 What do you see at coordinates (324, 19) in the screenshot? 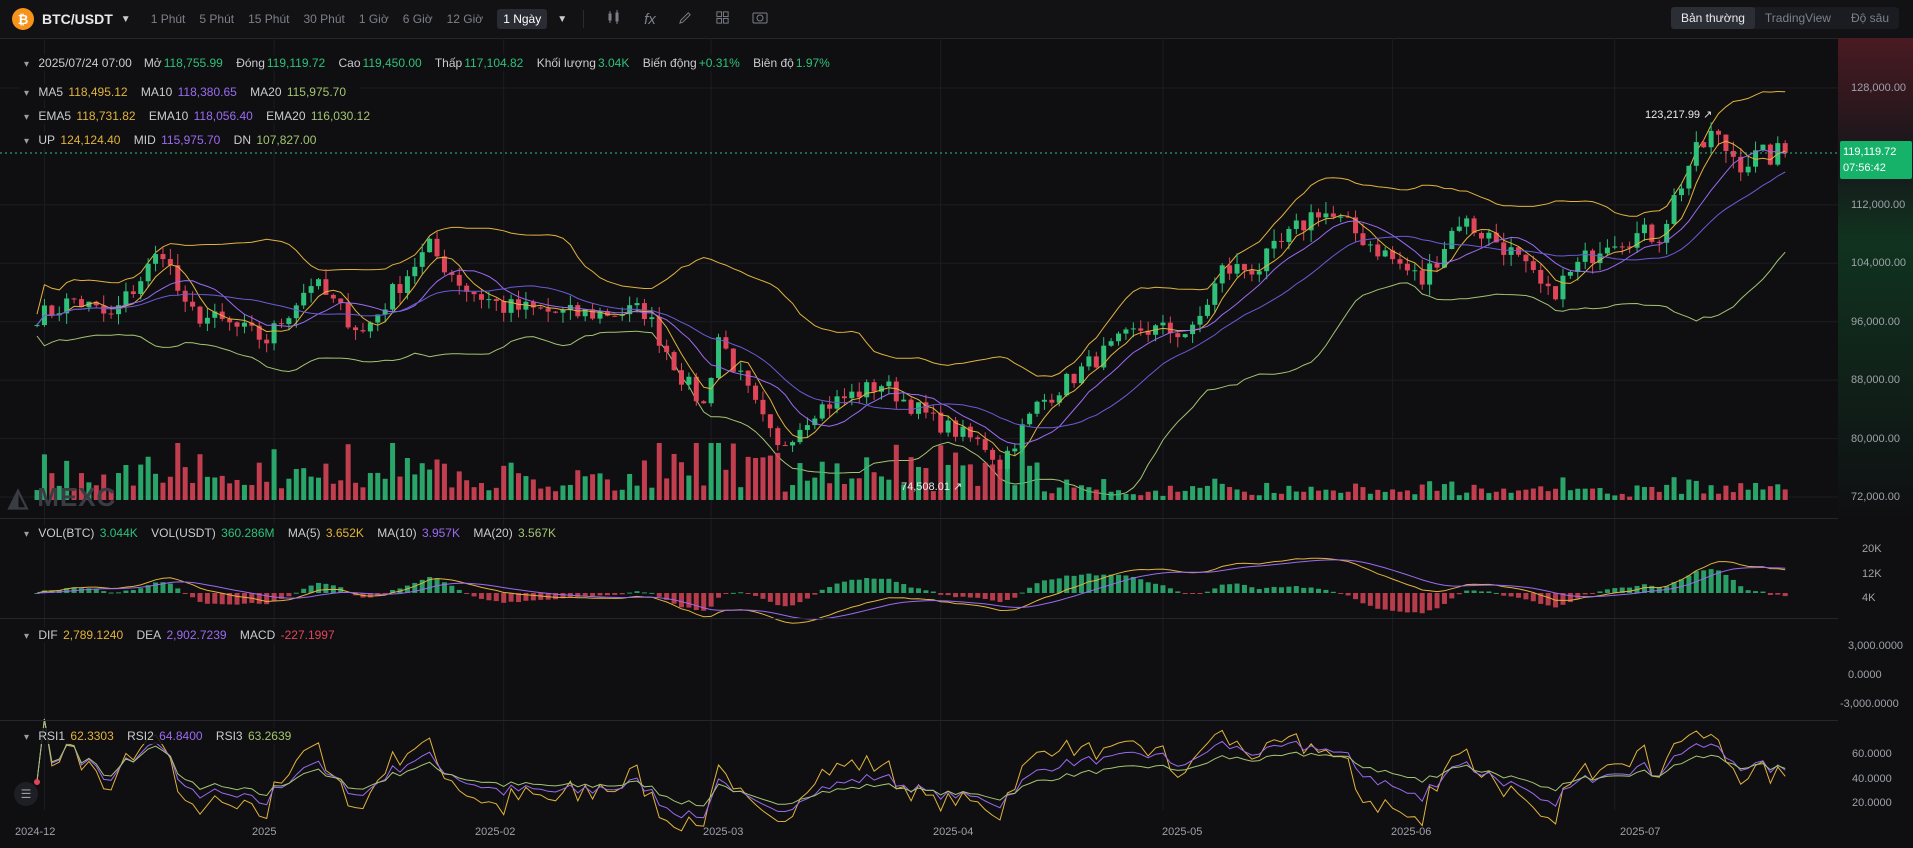
I see `timeframe-30m: 30 Phút` at bounding box center [324, 19].